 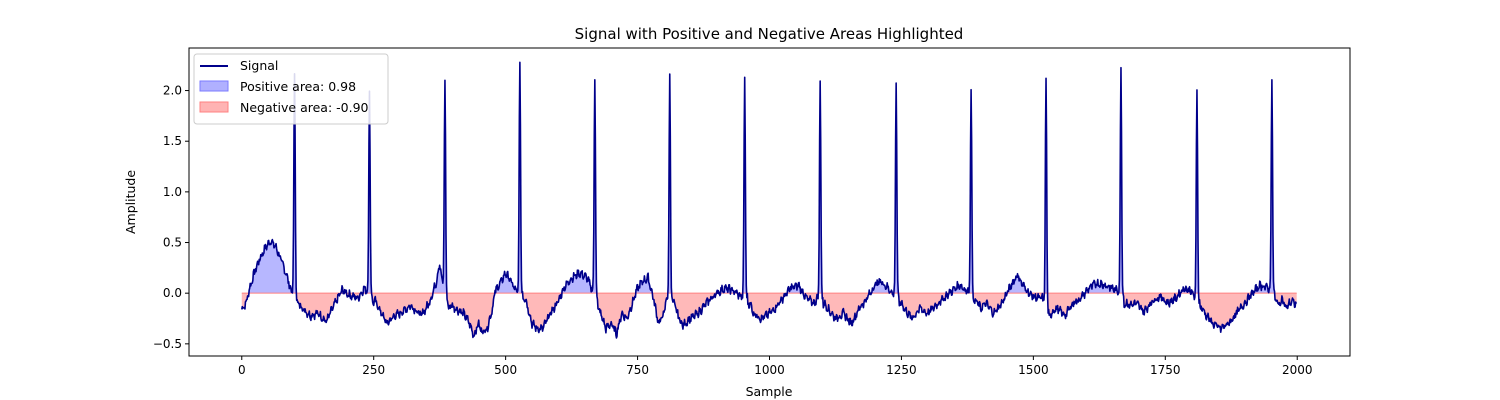 What do you see at coordinates (1033, 370) in the screenshot?
I see `x-tick-label: 1500` at bounding box center [1033, 370].